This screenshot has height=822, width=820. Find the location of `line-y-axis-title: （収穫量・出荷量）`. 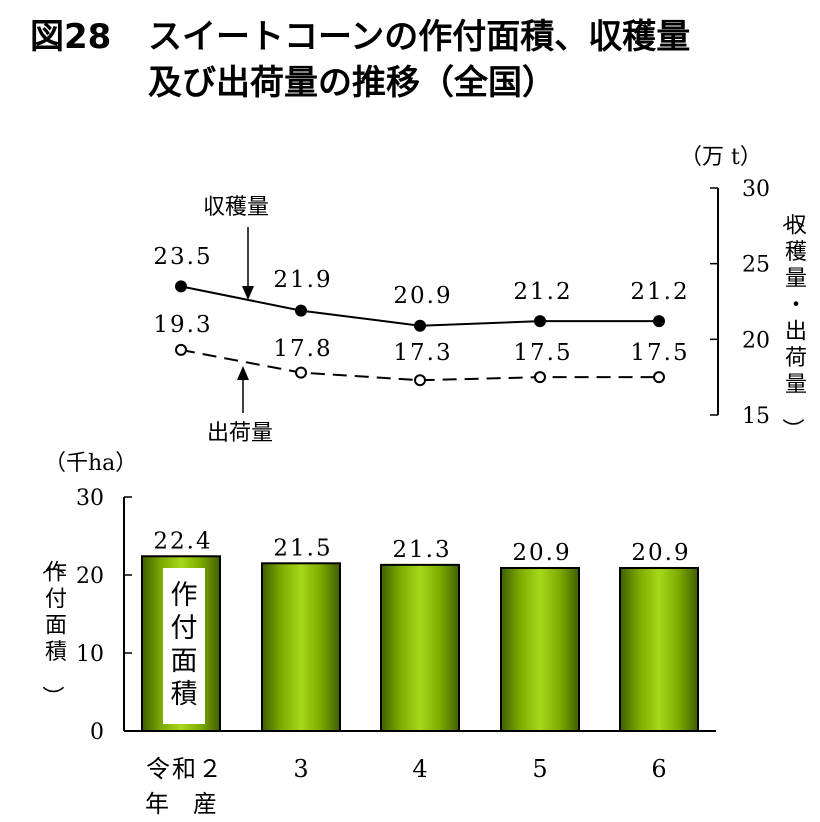

line-y-axis-title: （収穫量・出荷量） is located at coordinates (793, 323).